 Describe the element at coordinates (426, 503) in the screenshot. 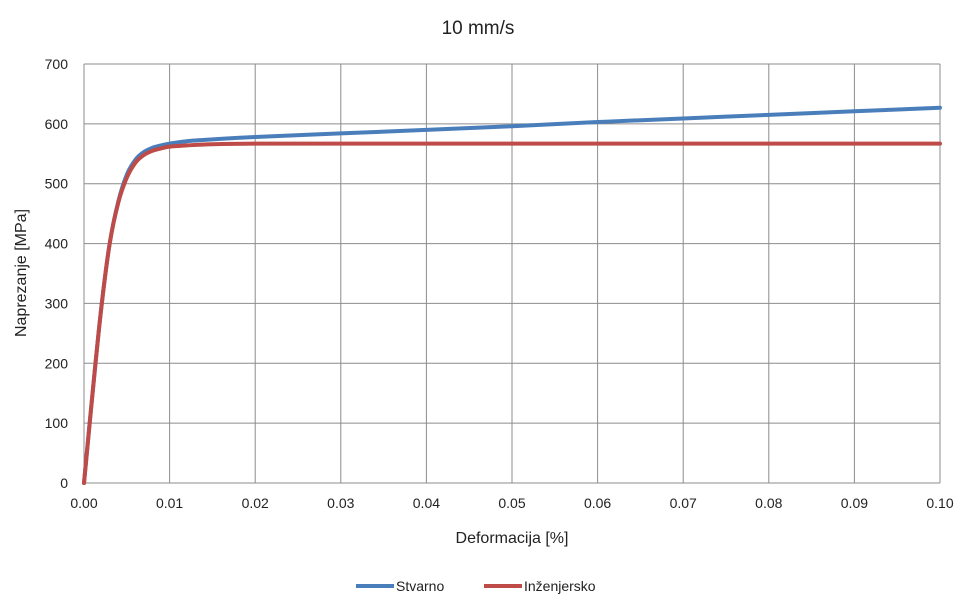

I see `x-tick-label: 0.04` at that location.